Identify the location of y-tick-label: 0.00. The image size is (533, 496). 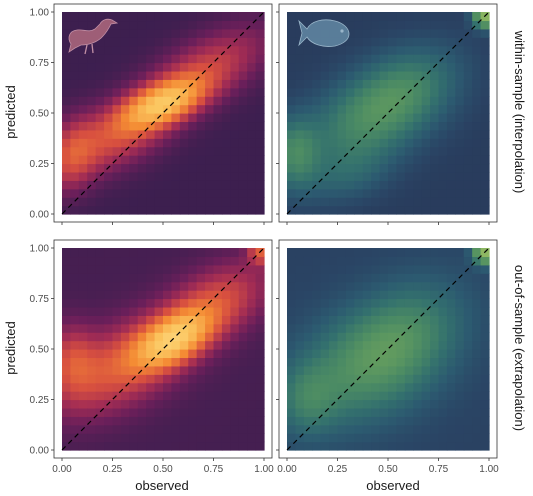
(40, 215).